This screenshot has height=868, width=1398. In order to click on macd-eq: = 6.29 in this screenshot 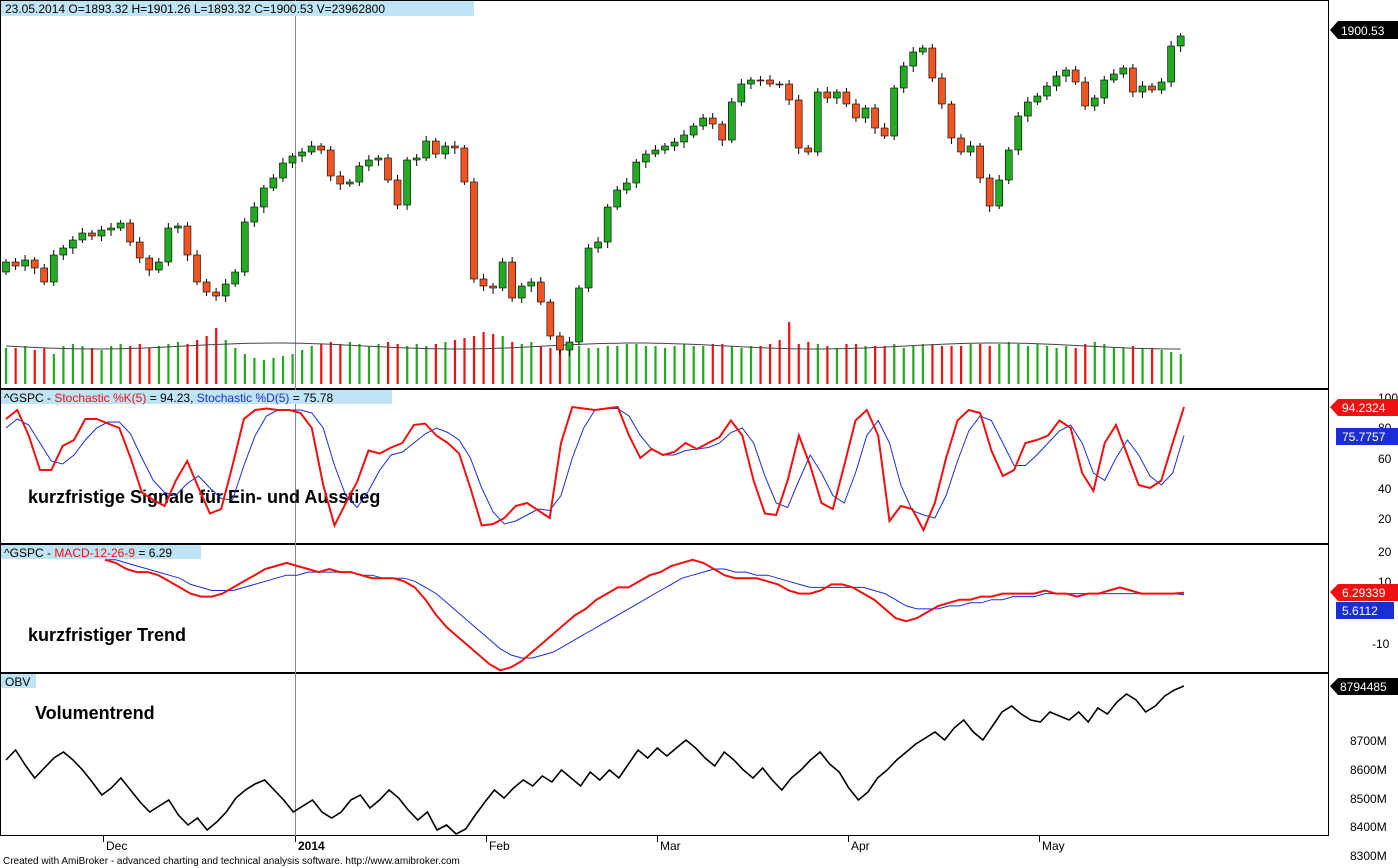, I will do `click(153, 553)`.